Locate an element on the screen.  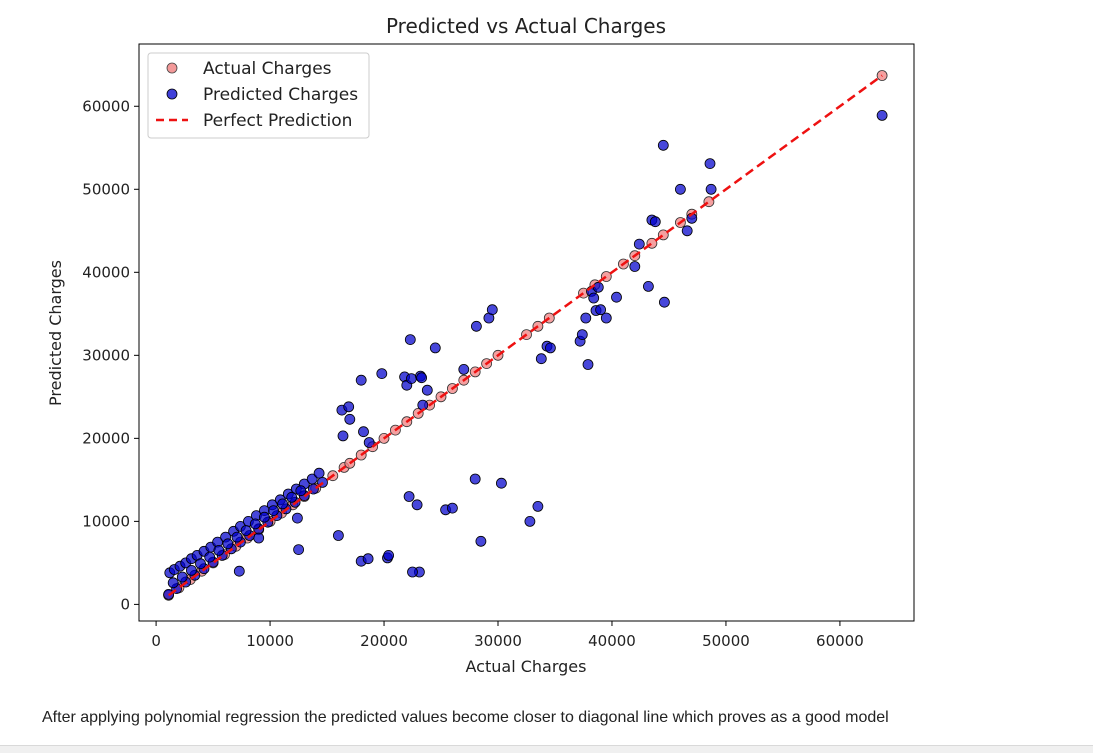
legend-box is located at coordinates (258, 95).